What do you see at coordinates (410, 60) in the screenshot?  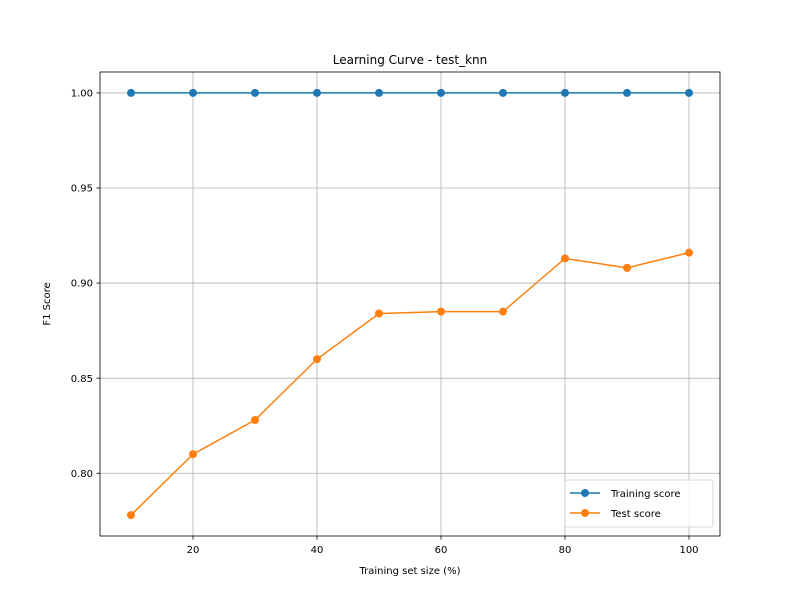 I see `chart-title: Learning Curve - test_knn` at bounding box center [410, 60].